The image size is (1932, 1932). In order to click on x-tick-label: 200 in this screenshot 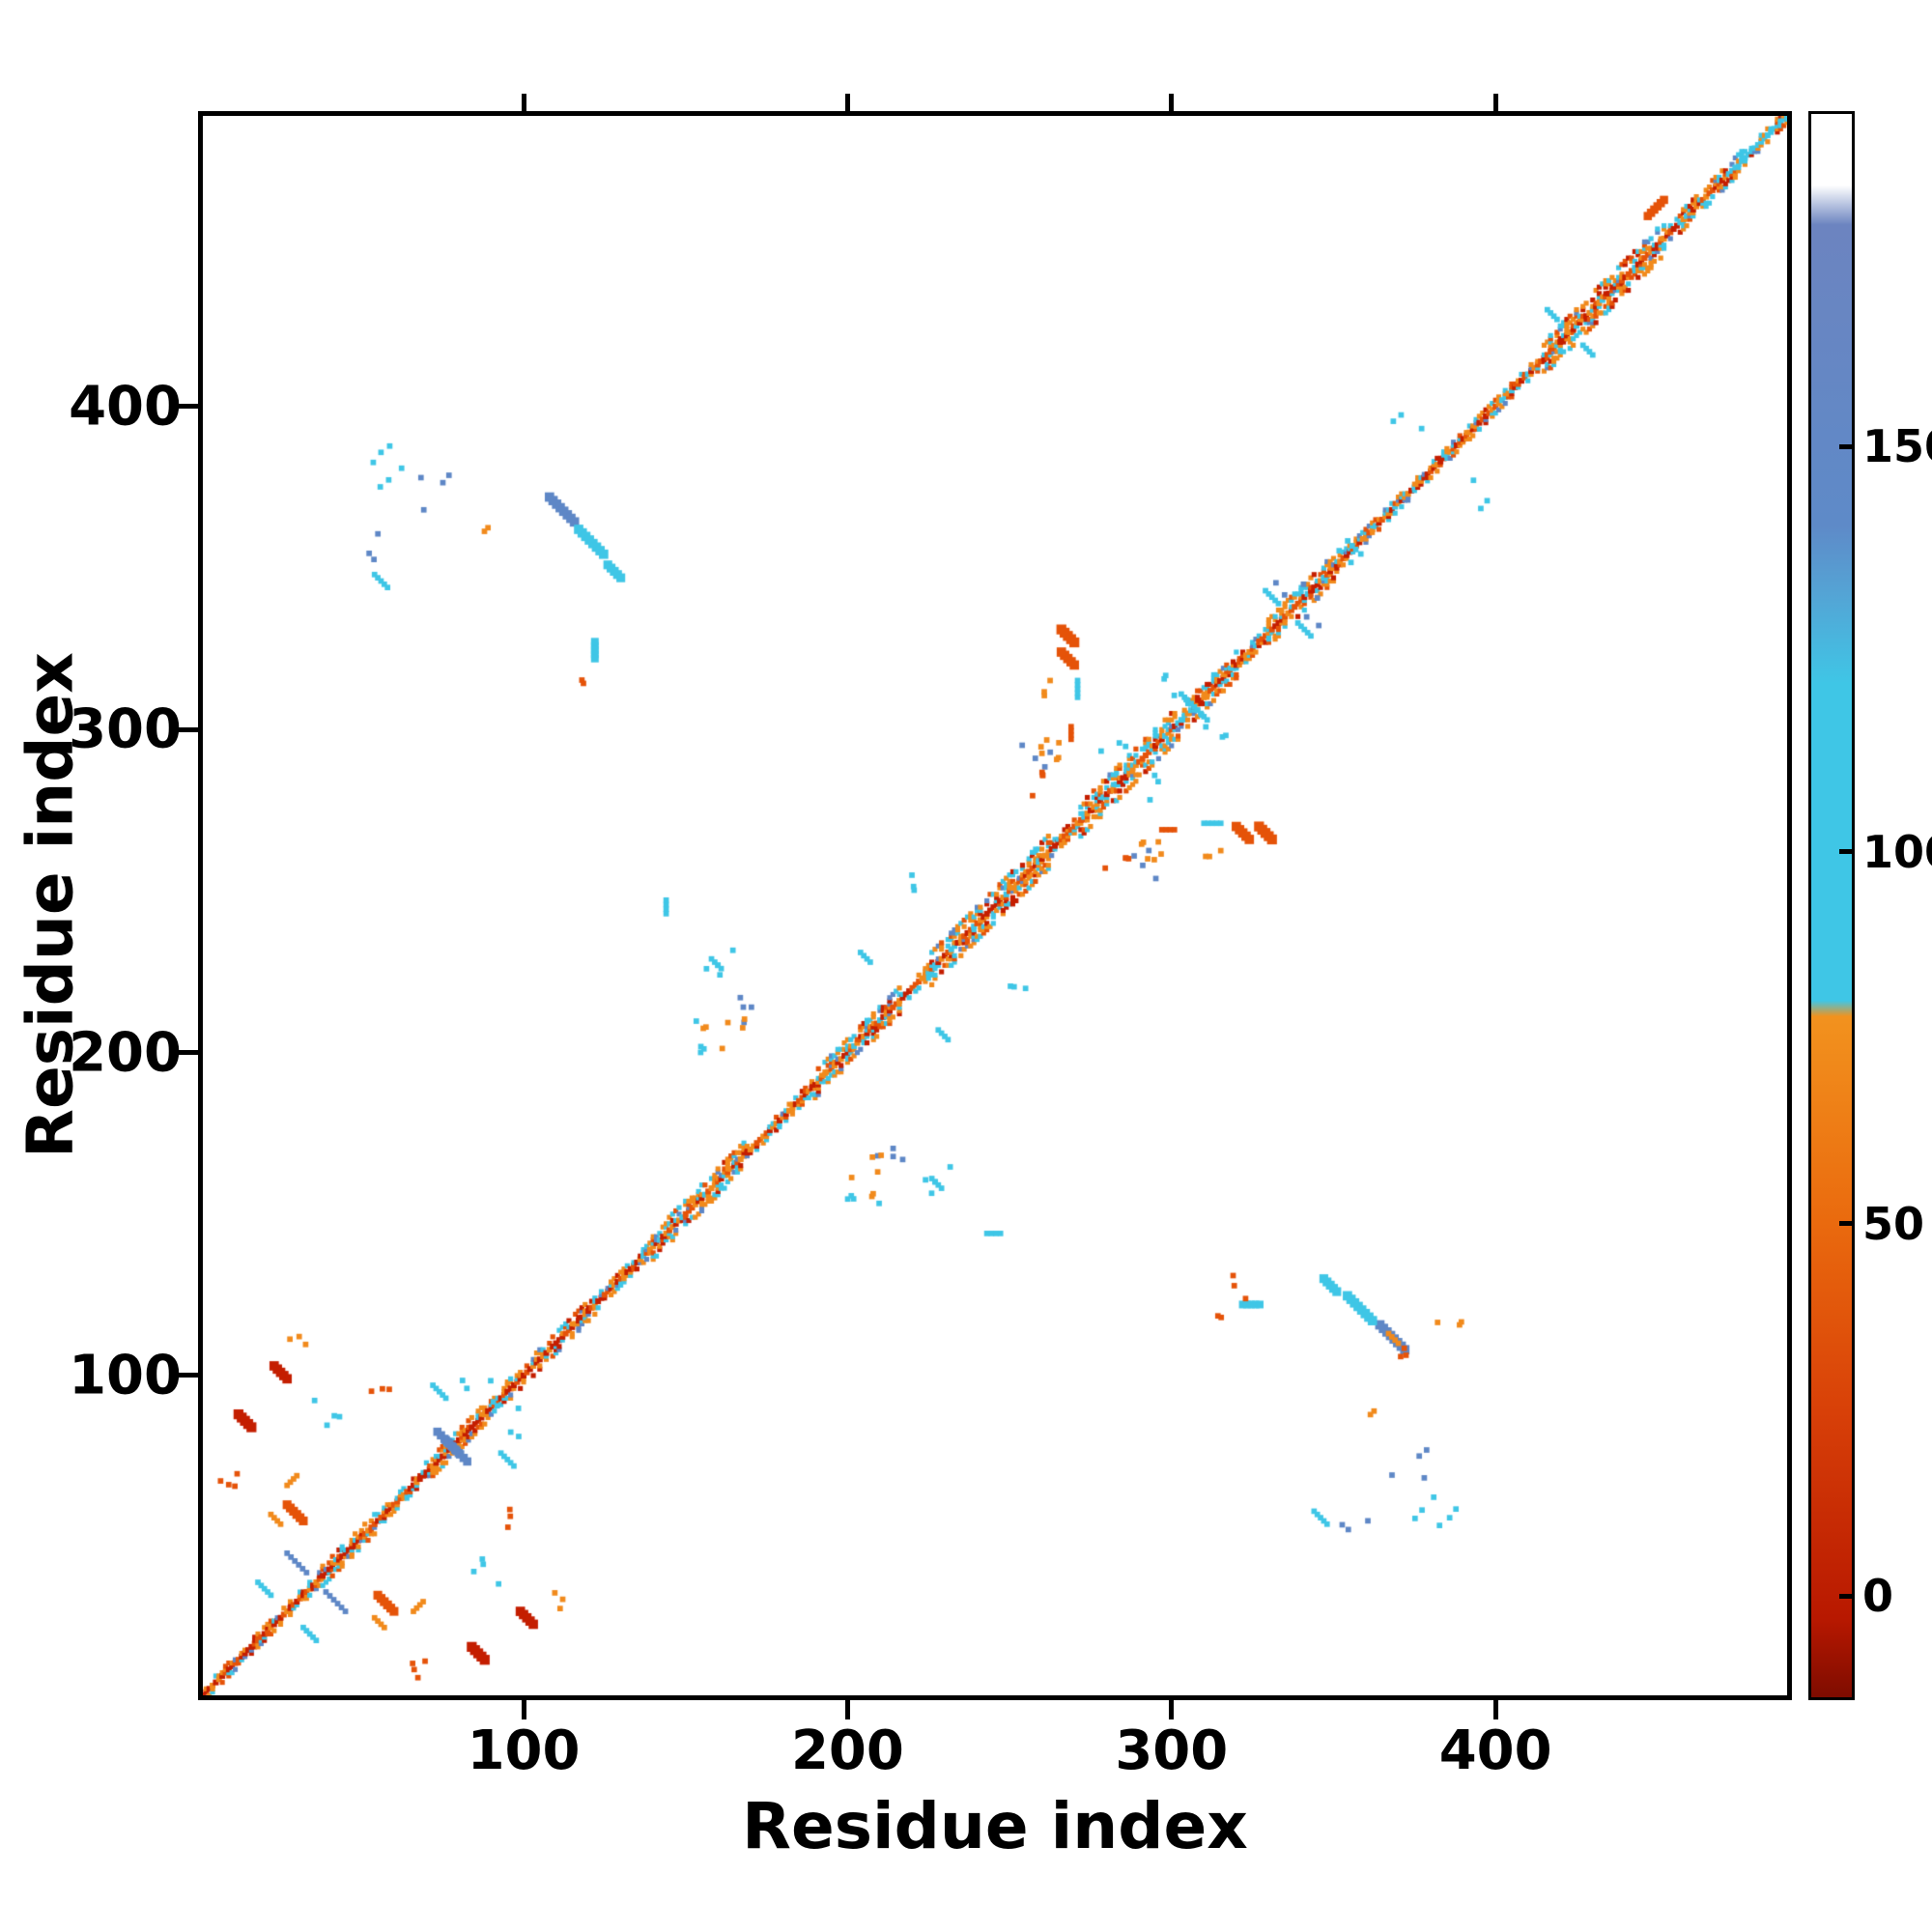, I will do `click(847, 1750)`.